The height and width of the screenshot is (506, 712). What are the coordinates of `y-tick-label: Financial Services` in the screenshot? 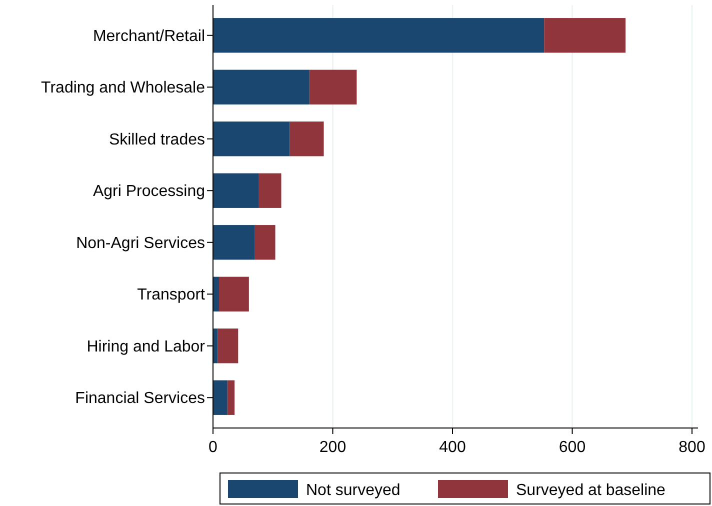 It's located at (140, 399).